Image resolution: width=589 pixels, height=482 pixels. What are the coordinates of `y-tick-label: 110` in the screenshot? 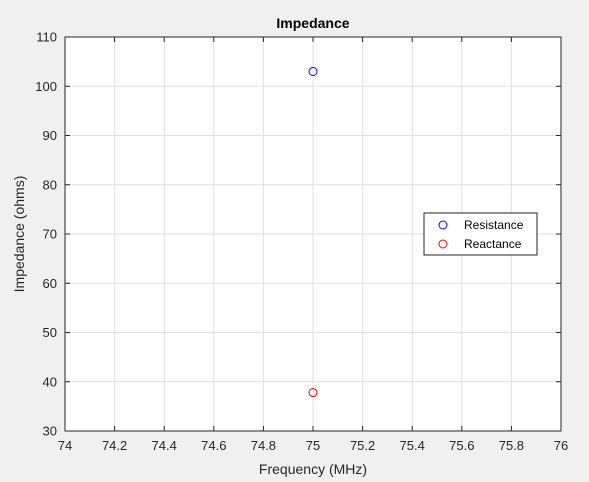 It's located at (46, 37).